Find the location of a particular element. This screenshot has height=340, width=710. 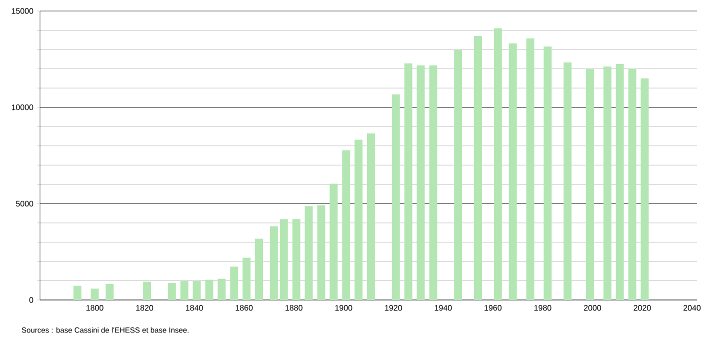

x-tick-label: 2040 is located at coordinates (692, 308).